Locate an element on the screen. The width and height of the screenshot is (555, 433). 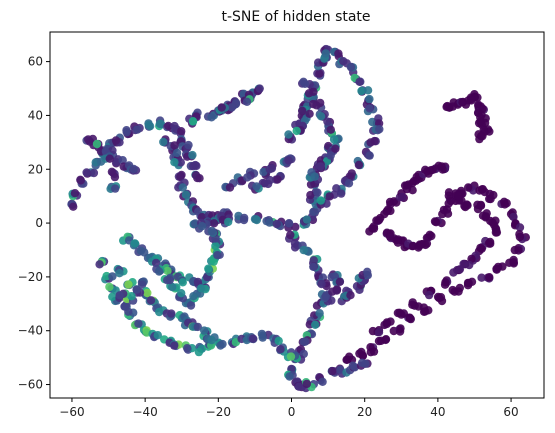
y-tick-label: 20 is located at coordinates (35, 169).